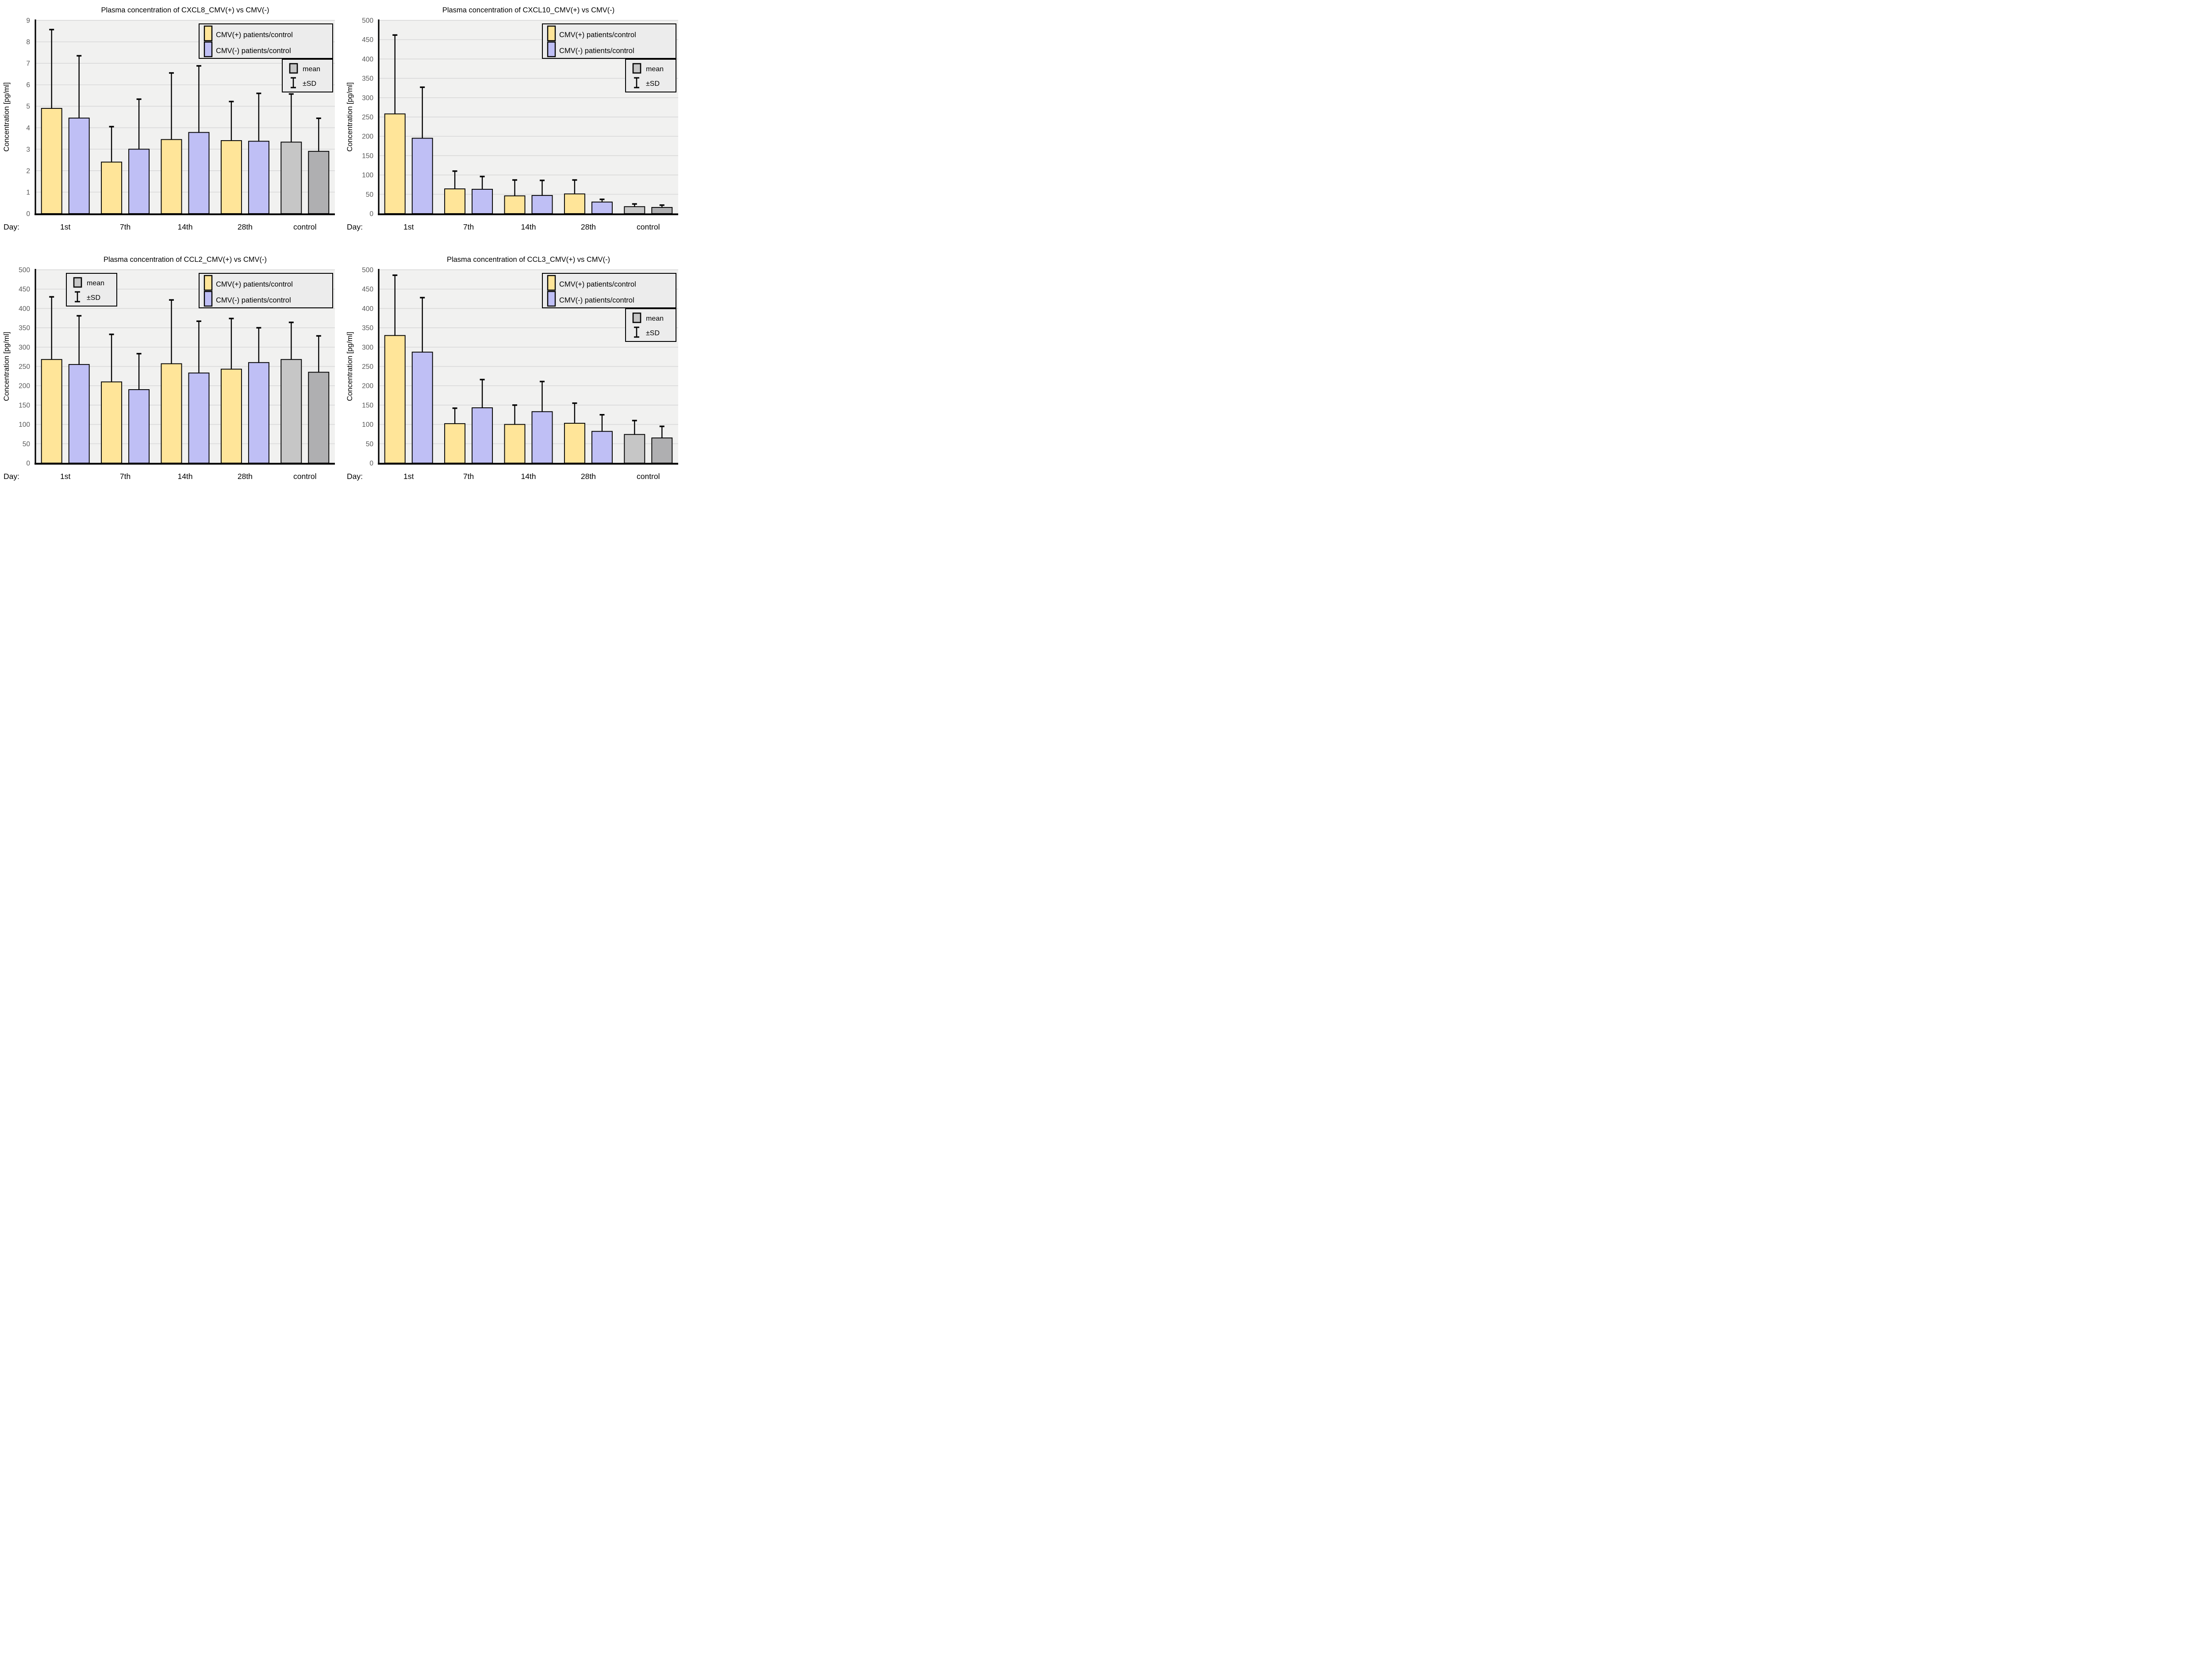 This screenshot has height=1663, width=2212. I want to click on y-tick-label: 9, so click(28, 21).